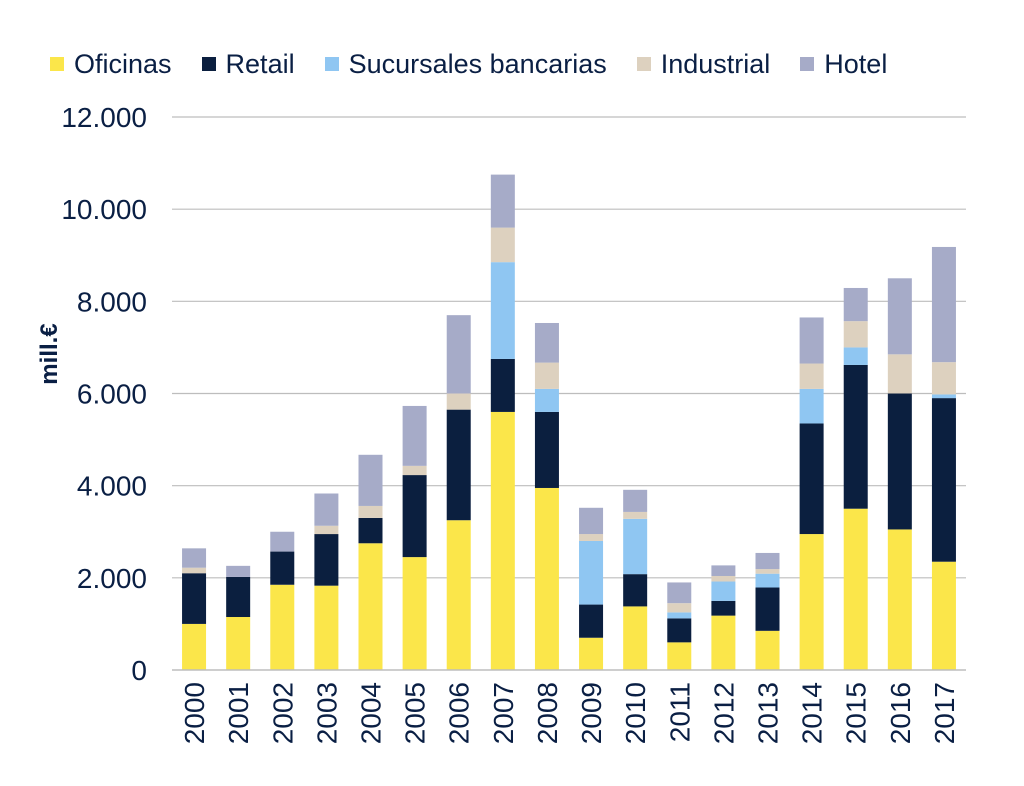 The width and height of the screenshot is (1024, 786). Describe the element at coordinates (414, 613) in the screenshot. I see `bar-segment-oficinas-2005` at that location.